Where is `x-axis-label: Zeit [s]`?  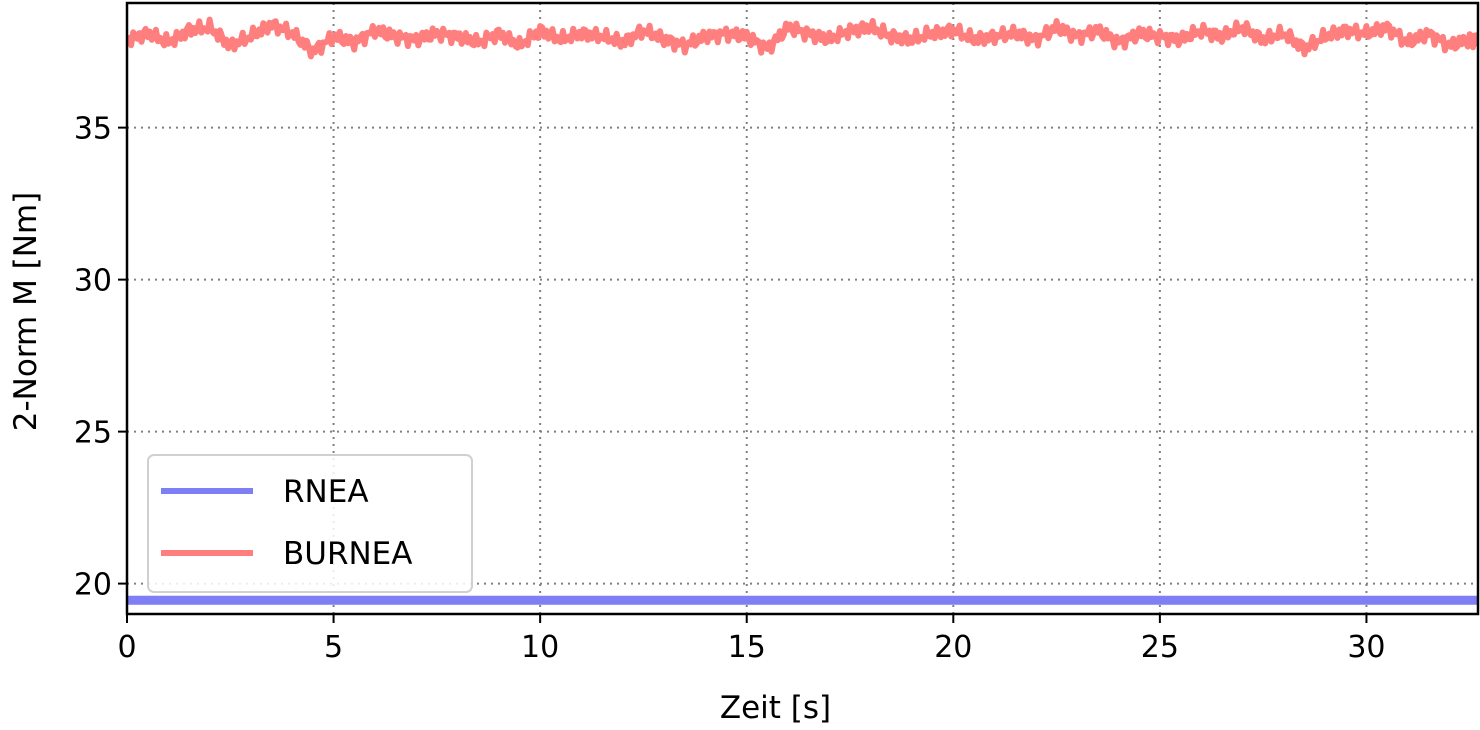
x-axis-label: Zeit [s] is located at coordinates (775, 708).